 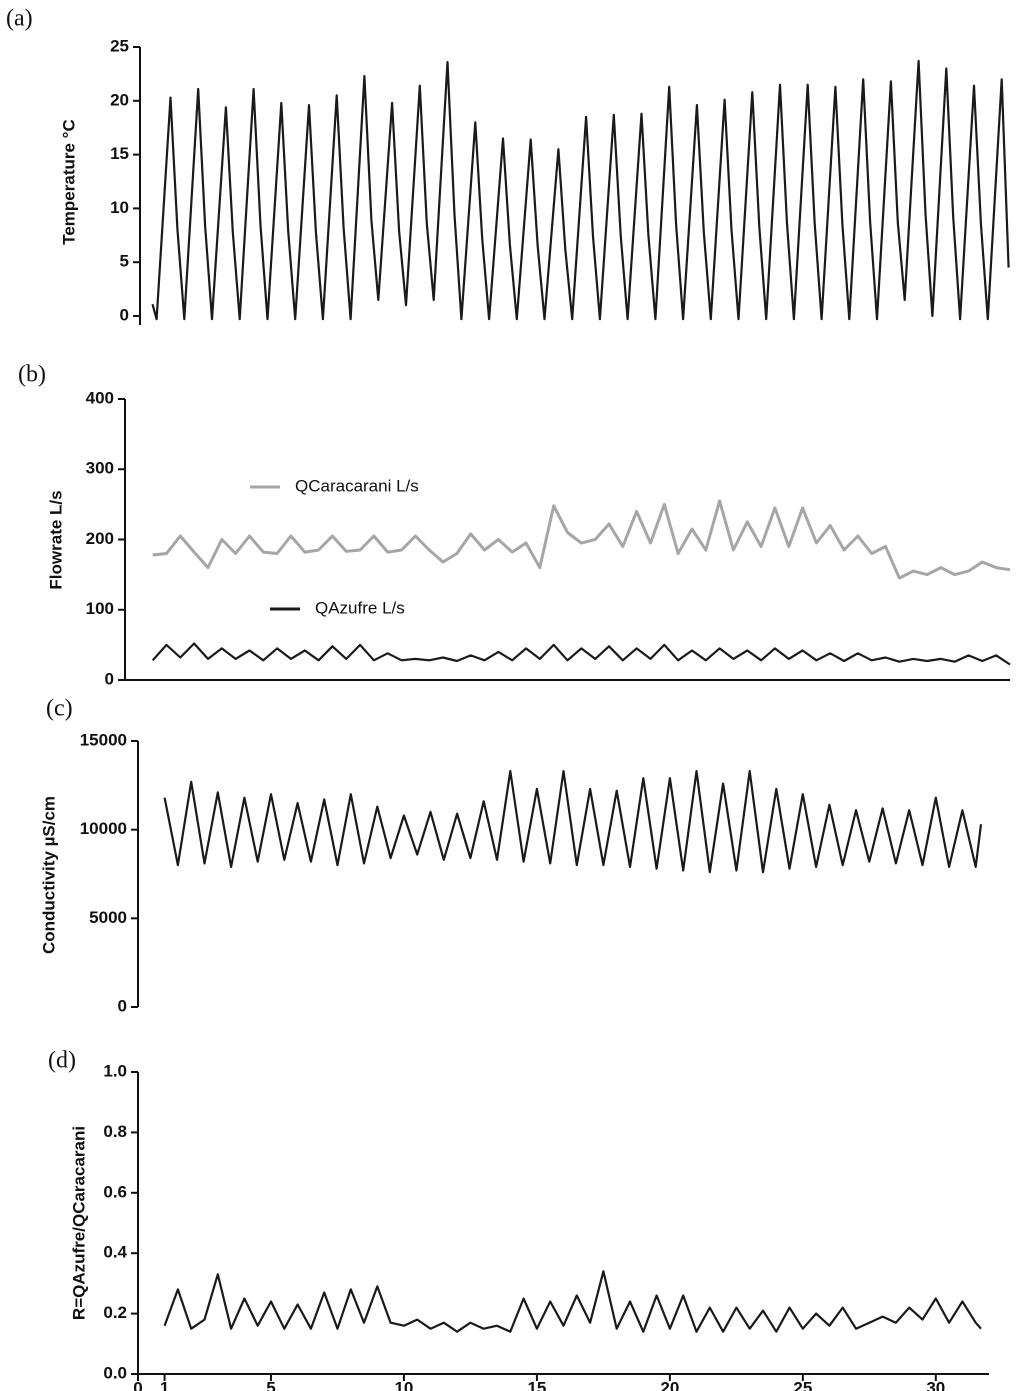 What do you see at coordinates (103, 739) in the screenshot?
I see `y-tick-label: 15000` at bounding box center [103, 739].